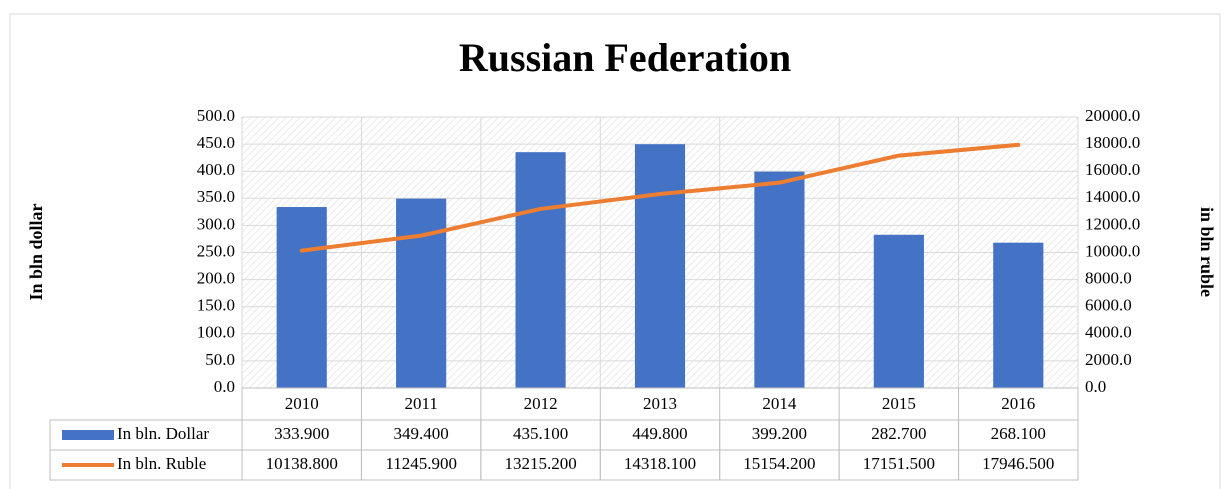 This screenshot has height=489, width=1230. What do you see at coordinates (36, 251) in the screenshot?
I see `y-axis-label: In bln dollar` at bounding box center [36, 251].